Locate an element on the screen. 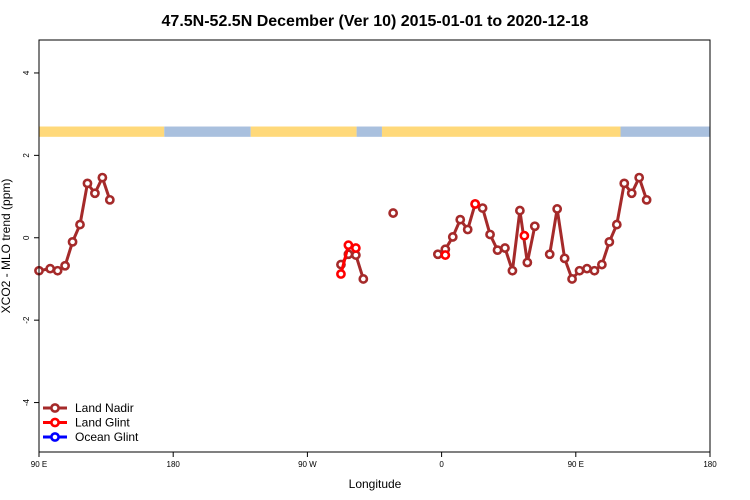 This screenshot has width=750, height=500. legend-label: Ocean Glint is located at coordinates (107, 437).